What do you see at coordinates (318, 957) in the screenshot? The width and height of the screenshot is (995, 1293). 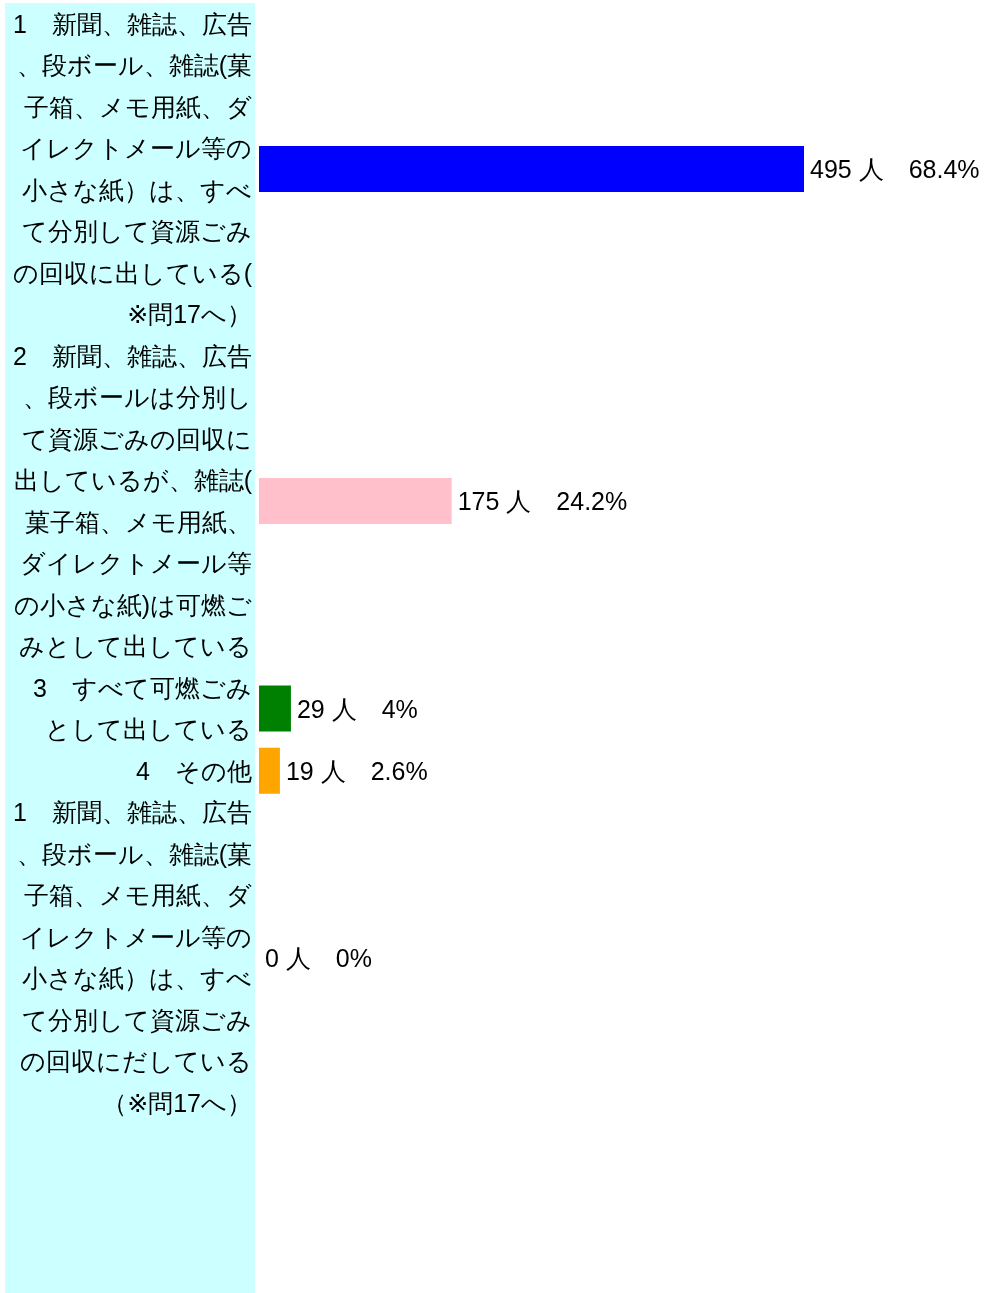 I see `data-label: 0 人 0%` at bounding box center [318, 957].